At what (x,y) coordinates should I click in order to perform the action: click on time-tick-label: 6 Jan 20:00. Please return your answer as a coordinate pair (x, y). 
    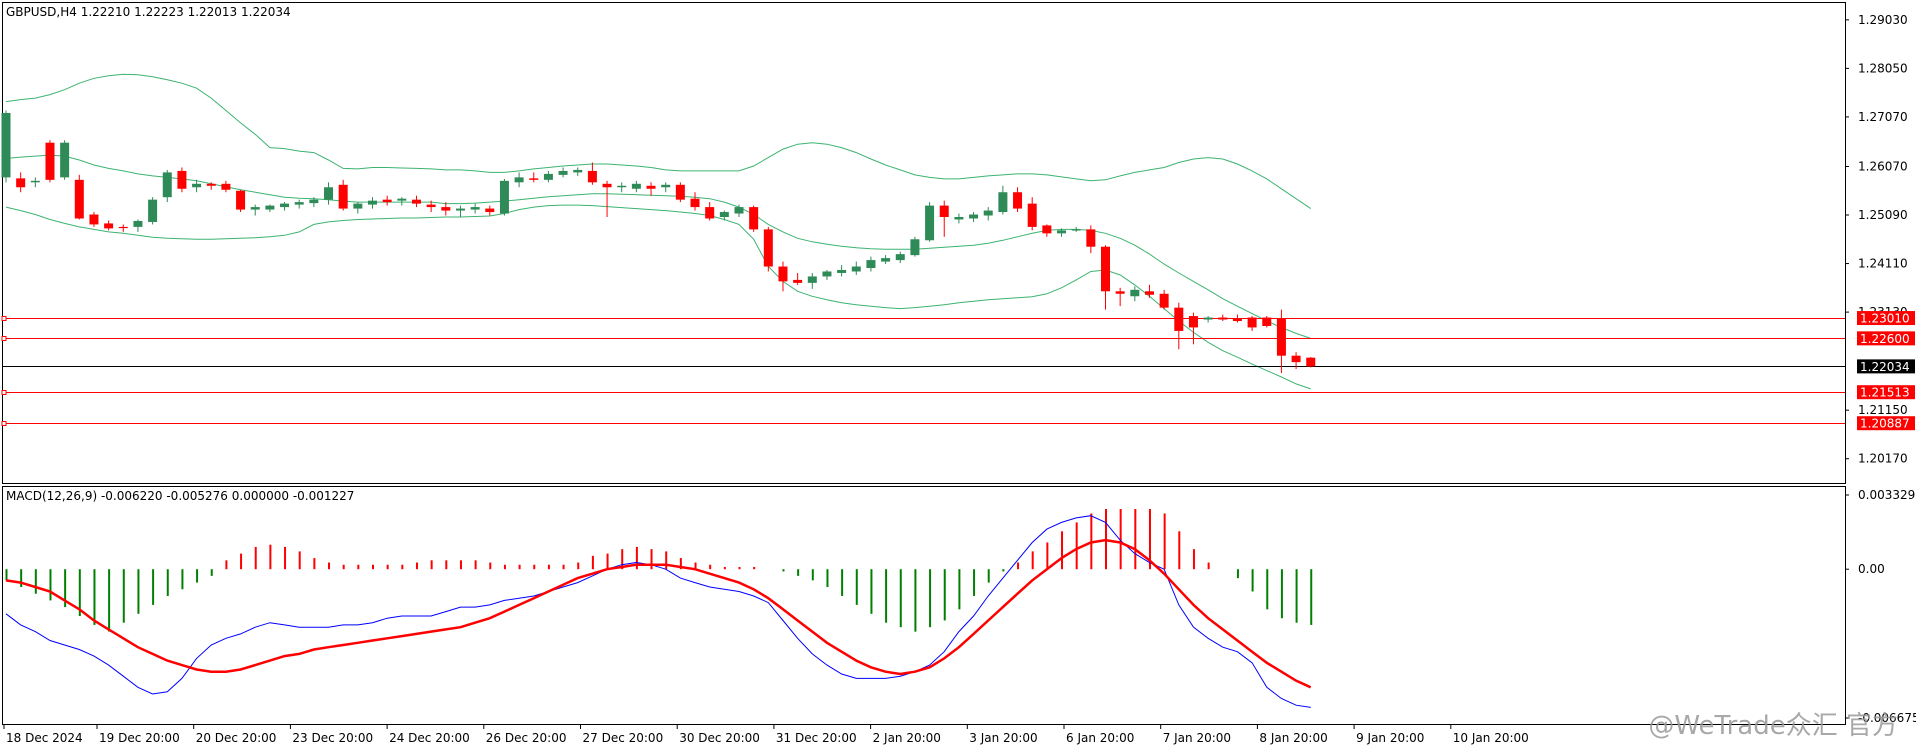
    Looking at the image, I should click on (1100, 738).